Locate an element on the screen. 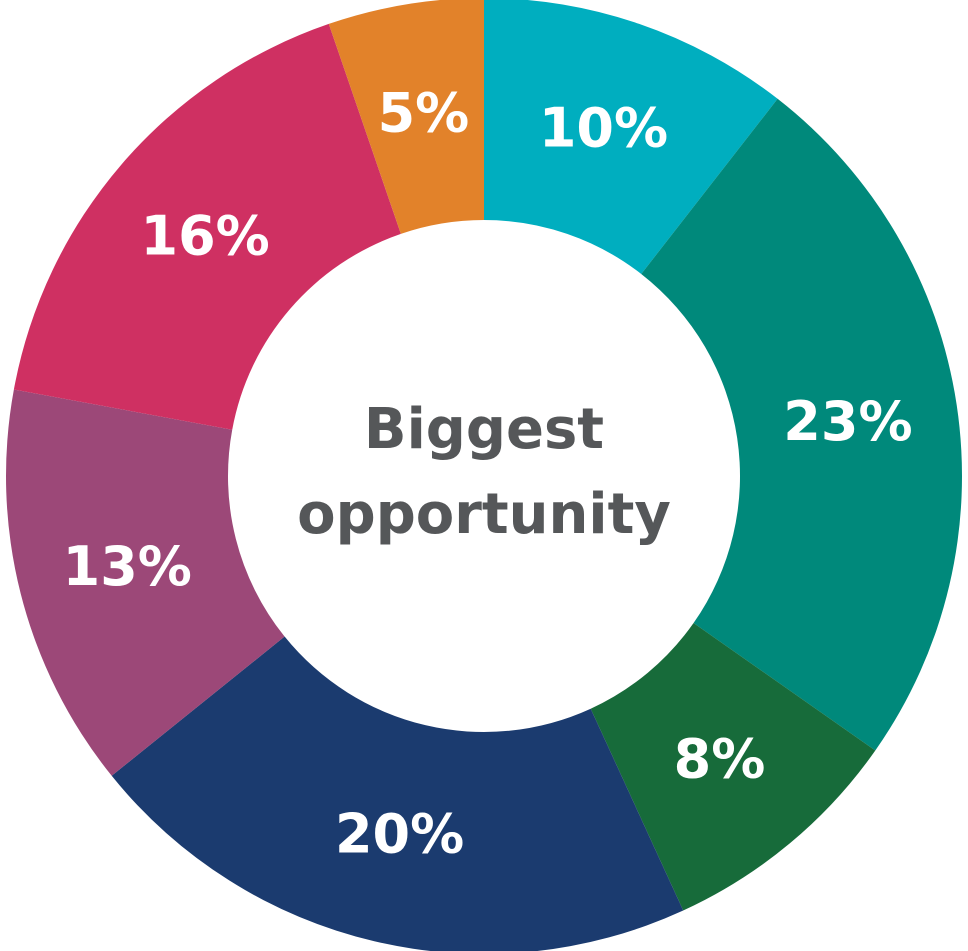 The image size is (968, 951). center-label-line-2: opportunity is located at coordinates (484, 514).